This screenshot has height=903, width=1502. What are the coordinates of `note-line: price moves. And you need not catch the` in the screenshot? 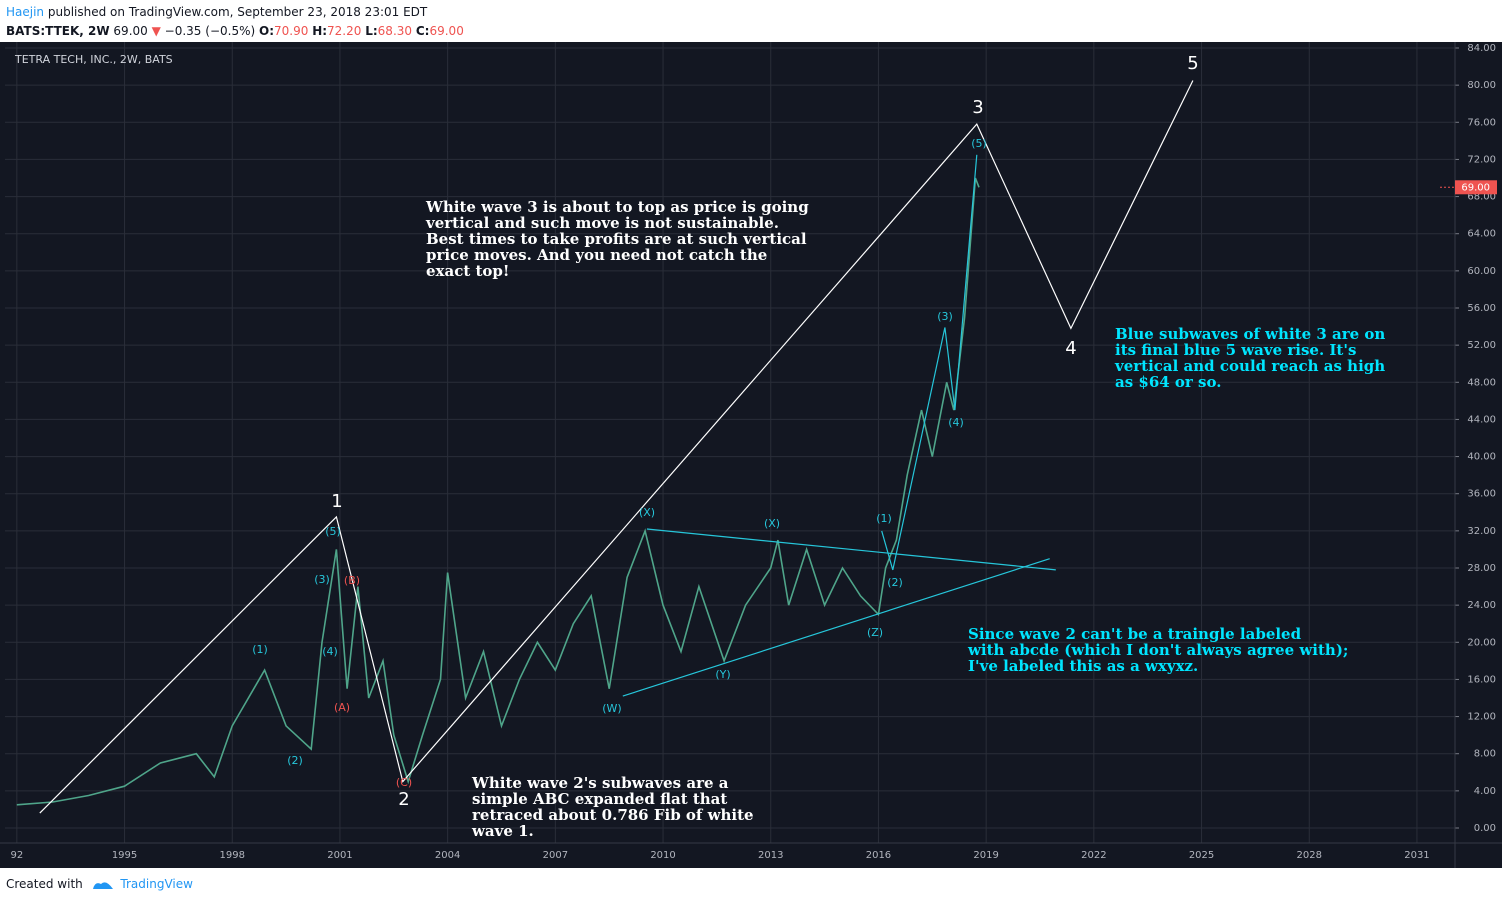 It's located at (597, 255).